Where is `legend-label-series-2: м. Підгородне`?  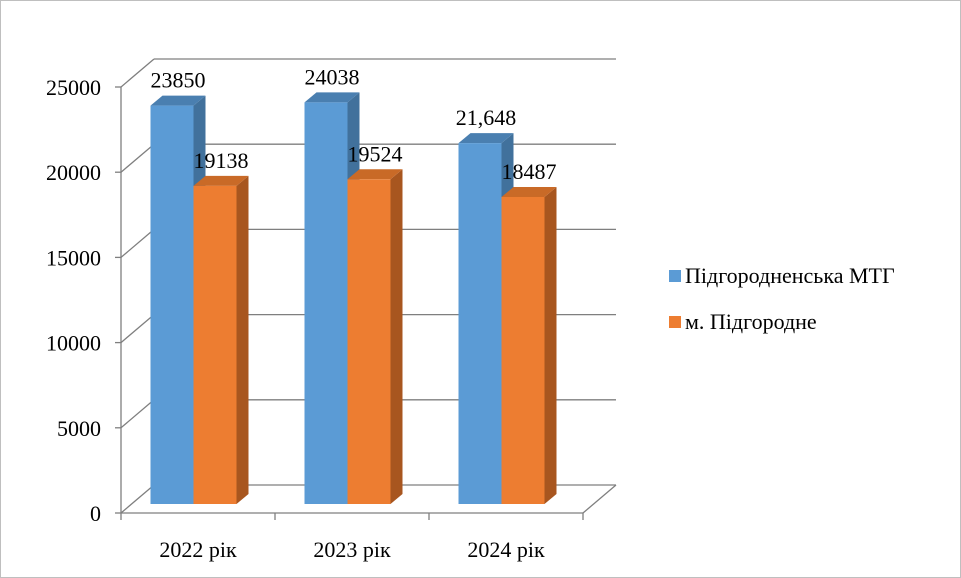
legend-label-series-2: м. Підгородне is located at coordinates (751, 321).